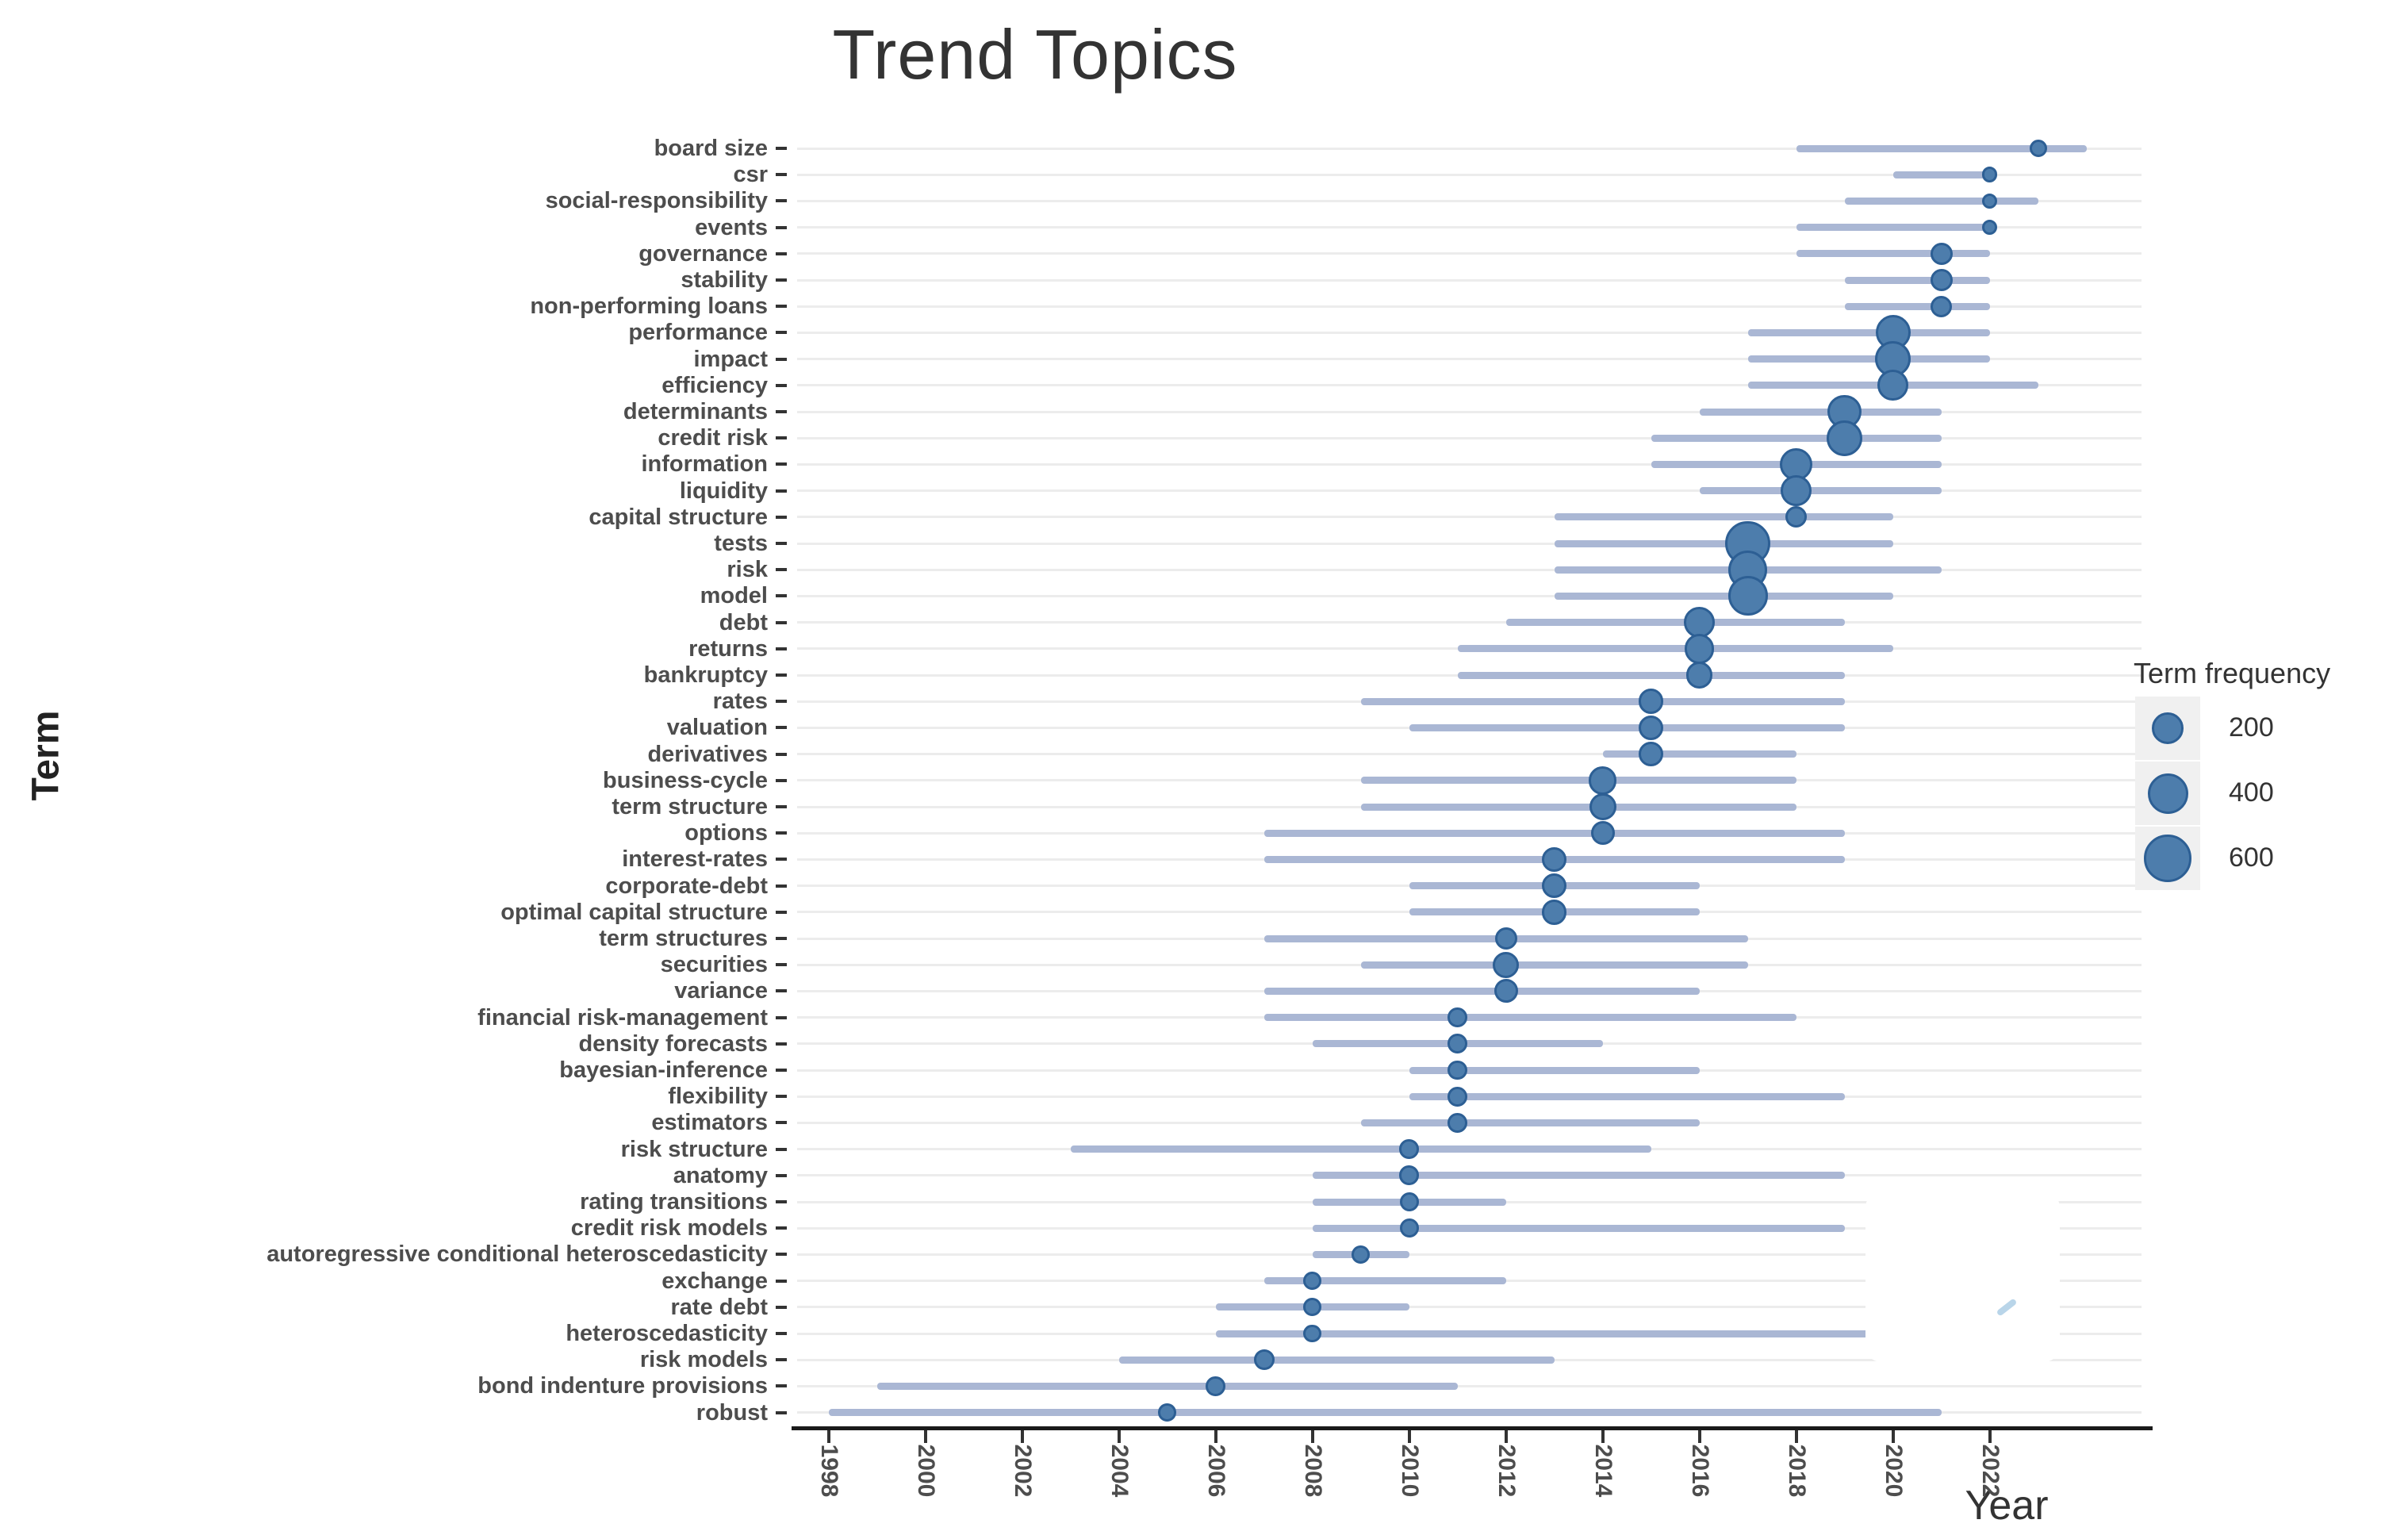 The image size is (2408, 1535). Describe the element at coordinates (698, 333) in the screenshot. I see `y-axis-term-label: performance` at that location.